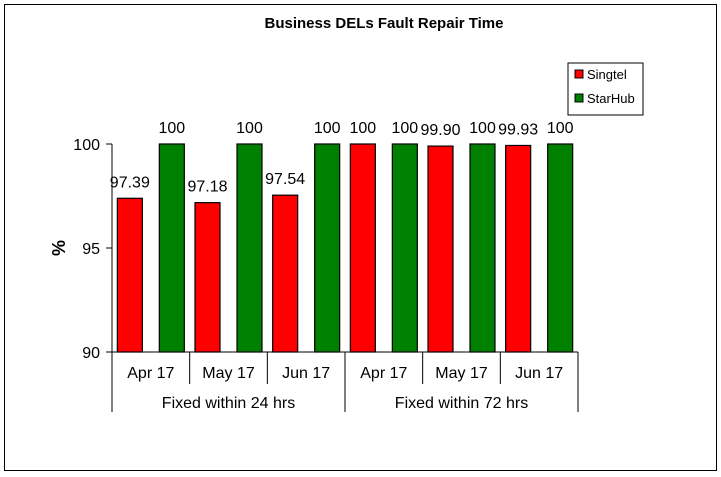 The height and width of the screenshot is (477, 721). What do you see at coordinates (59, 248) in the screenshot?
I see `y-axis-label: %` at bounding box center [59, 248].